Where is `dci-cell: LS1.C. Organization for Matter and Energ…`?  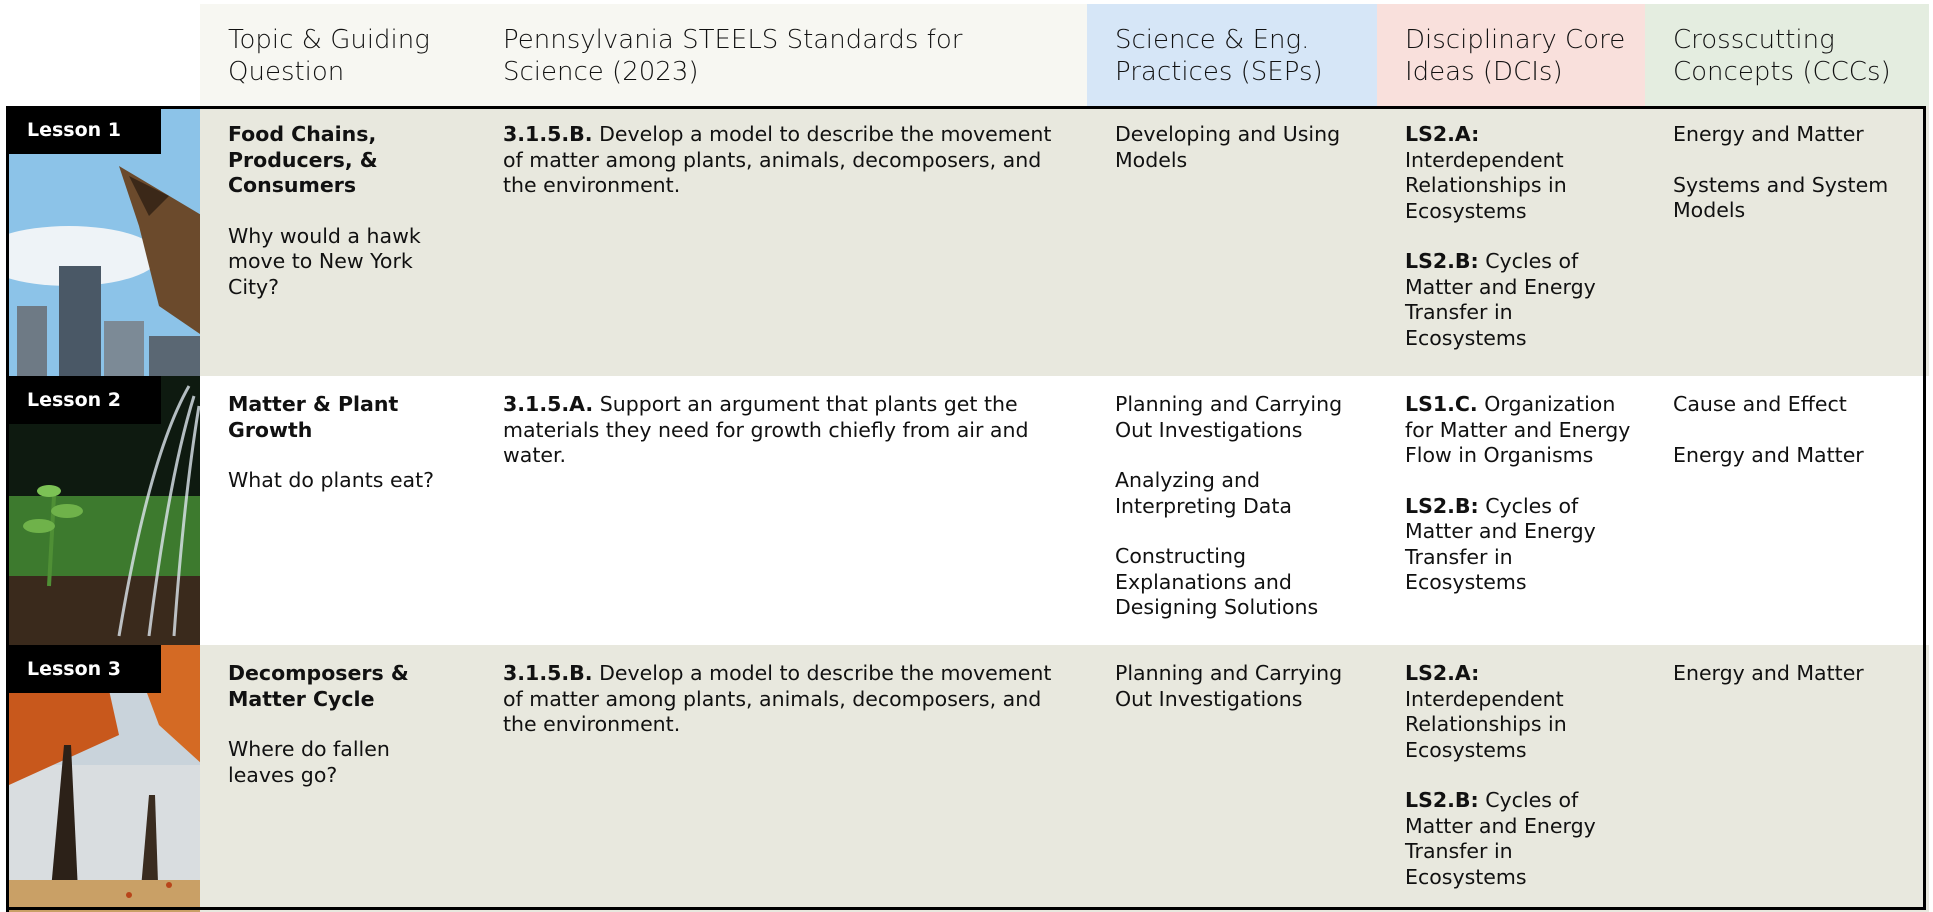
dci-cell: LS1.C. Organization for Matter and Energ… is located at coordinates (1511, 510).